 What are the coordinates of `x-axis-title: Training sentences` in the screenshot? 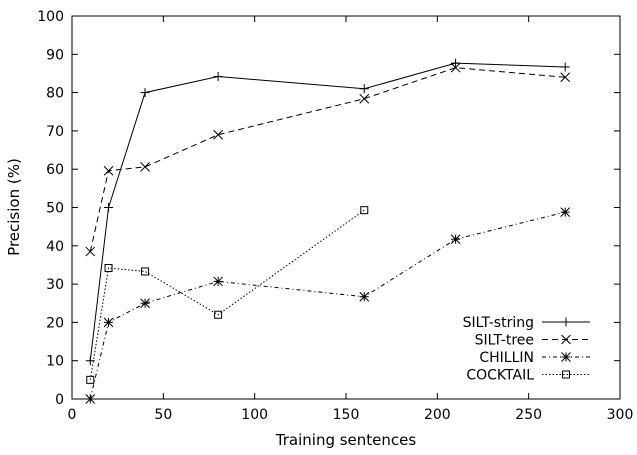 It's located at (346, 440).